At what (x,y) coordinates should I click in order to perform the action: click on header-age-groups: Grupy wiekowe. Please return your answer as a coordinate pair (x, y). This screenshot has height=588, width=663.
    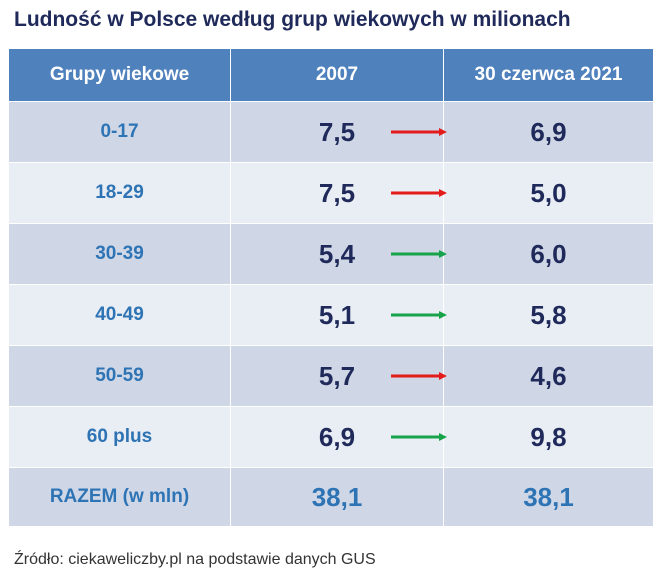
    Looking at the image, I should click on (119, 75).